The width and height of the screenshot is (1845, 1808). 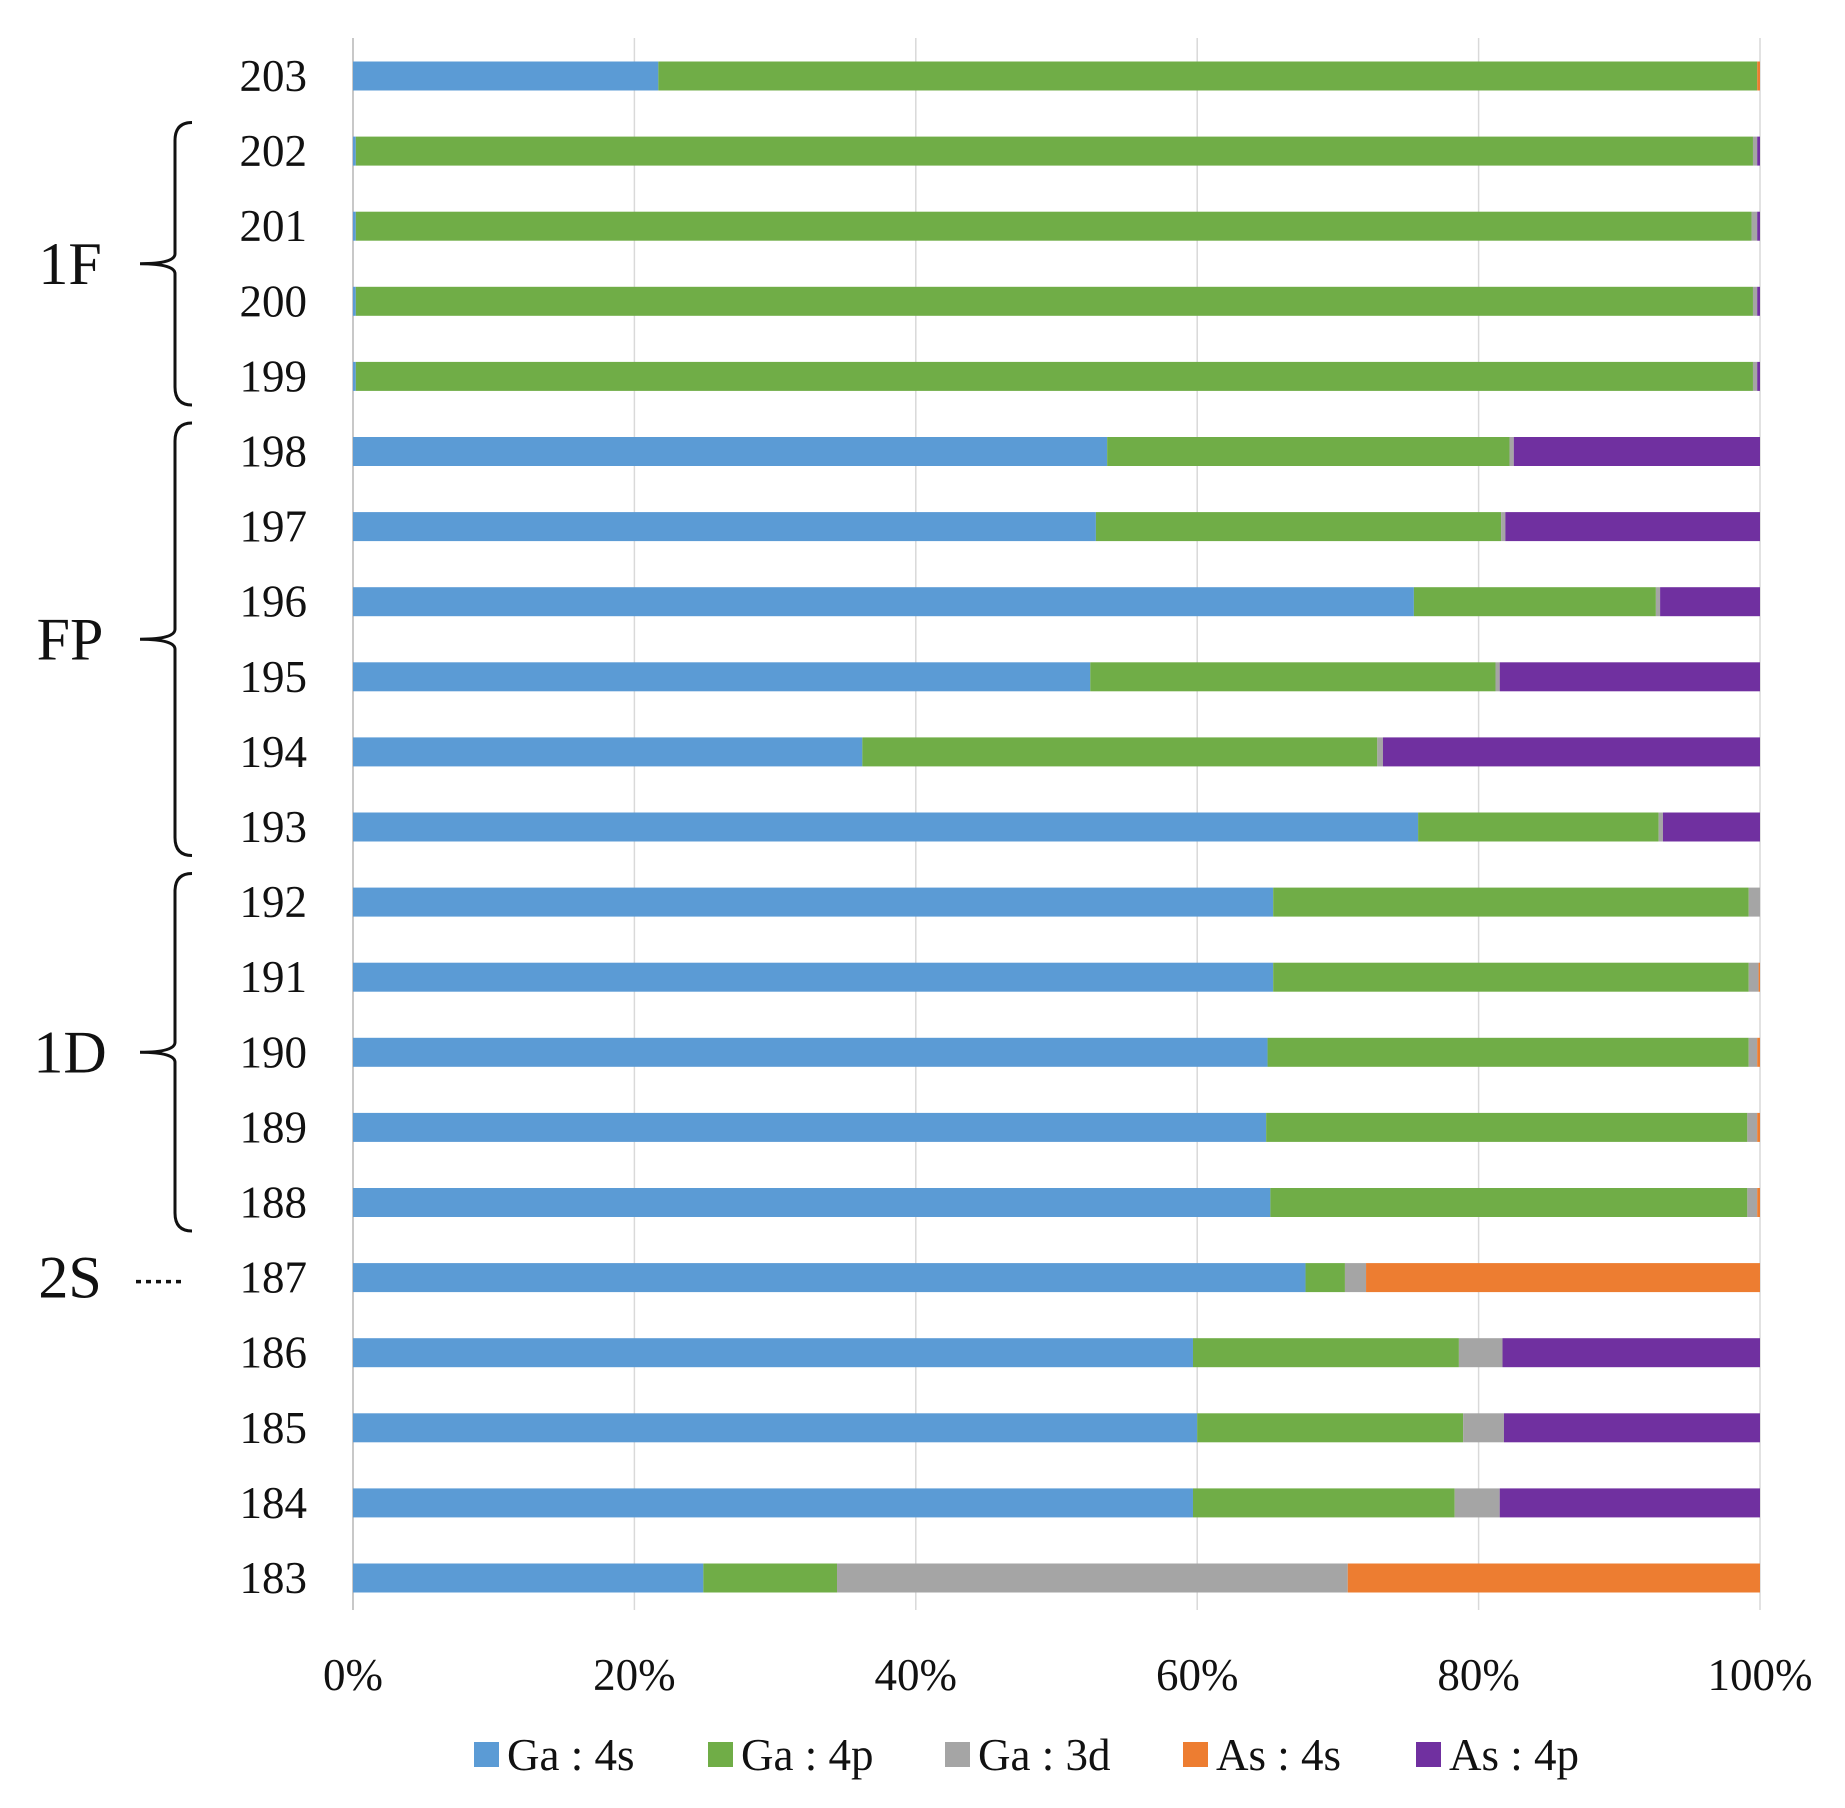 What do you see at coordinates (571, 1755) in the screenshot?
I see `legend-label: Ga : 4s` at bounding box center [571, 1755].